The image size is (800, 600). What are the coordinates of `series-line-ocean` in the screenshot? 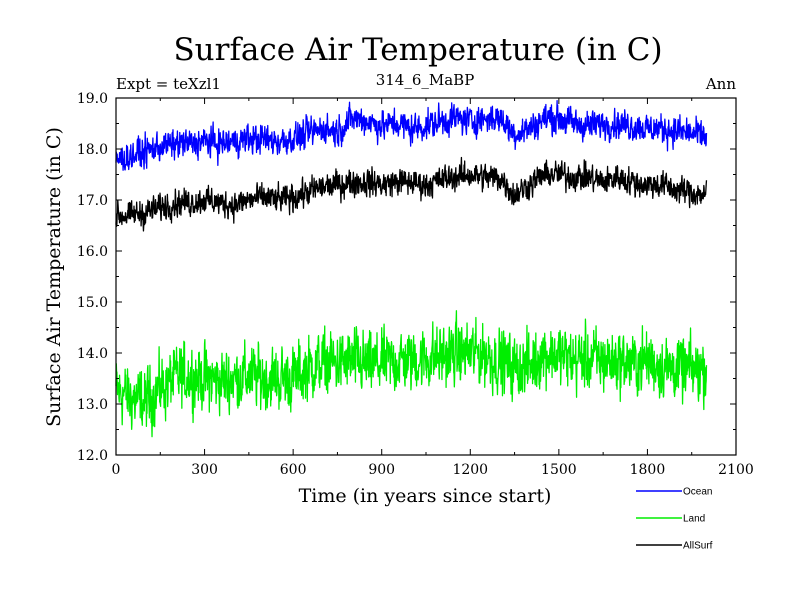 It's located at (411, 135).